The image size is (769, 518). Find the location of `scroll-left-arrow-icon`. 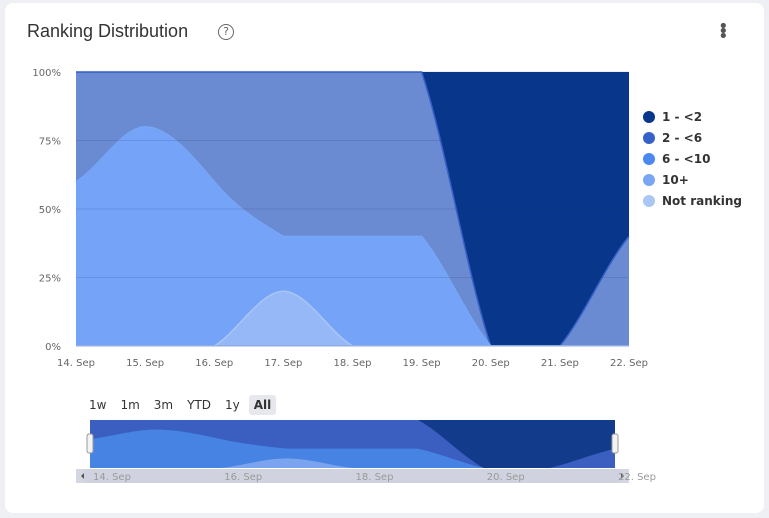

scroll-left-arrow-icon is located at coordinates (82, 476).